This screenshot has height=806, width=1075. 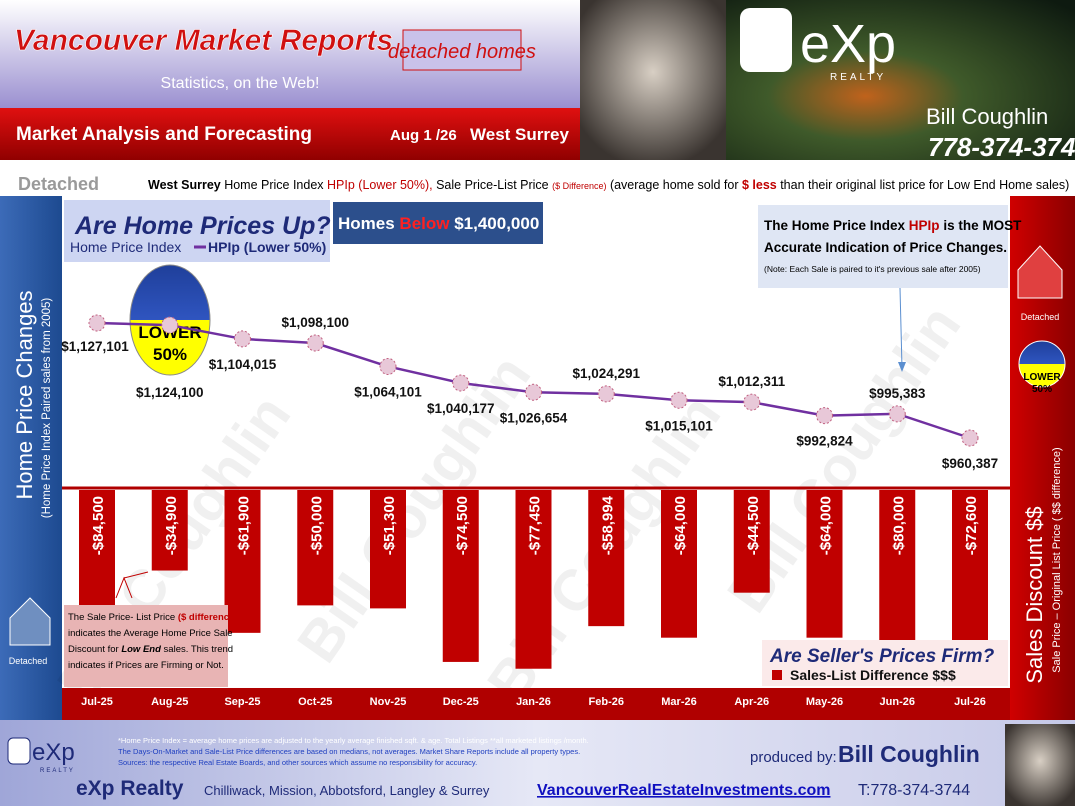 I want to click on text-part: ($ Difference), so click(x=579, y=186).